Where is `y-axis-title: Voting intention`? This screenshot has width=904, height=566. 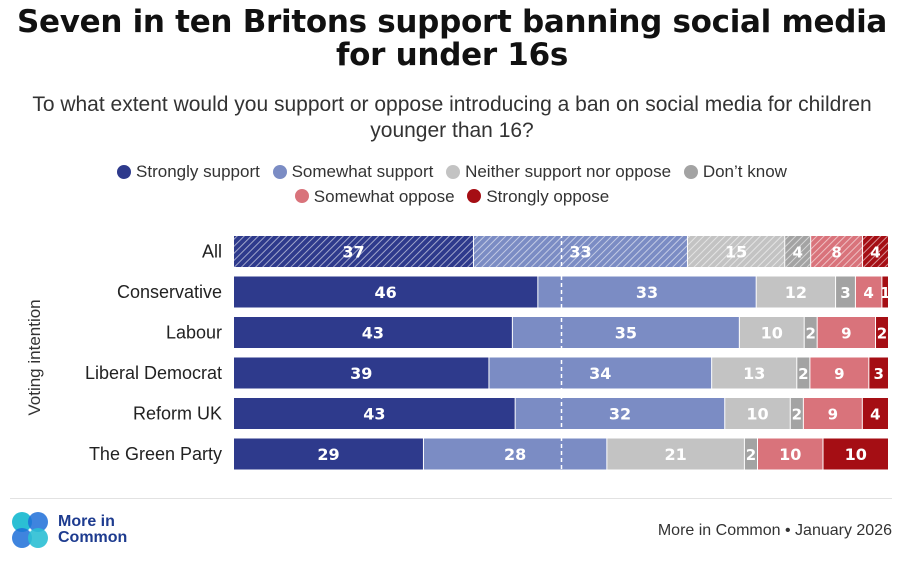 y-axis-title: Voting intention is located at coordinates (34, 357).